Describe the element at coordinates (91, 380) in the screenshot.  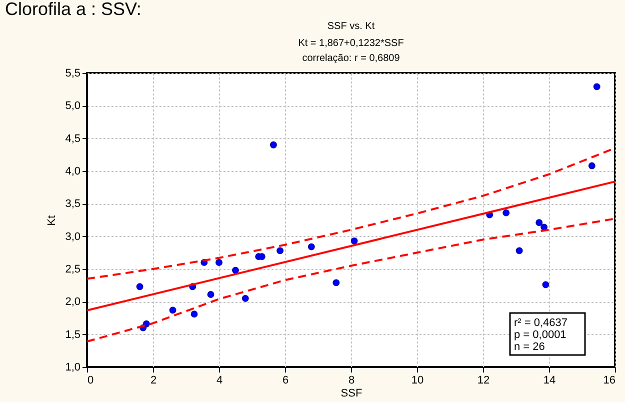
I see `x-tick-label: 0` at that location.